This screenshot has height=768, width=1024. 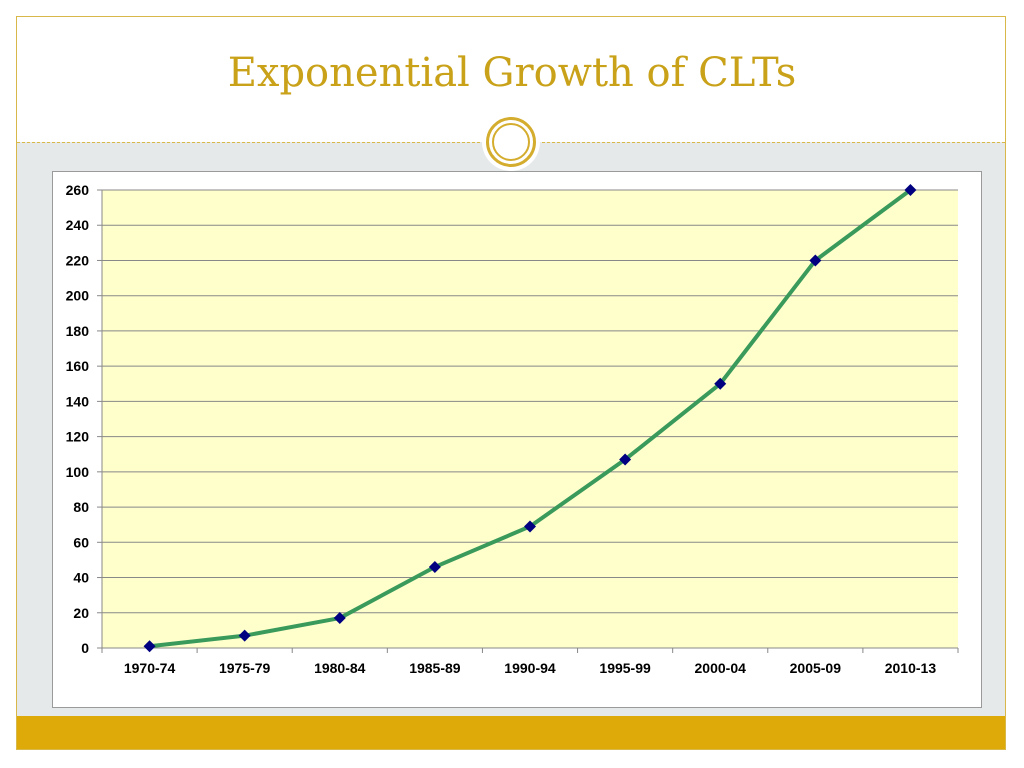 I want to click on y-tick-label: 40, so click(x=81, y=578).